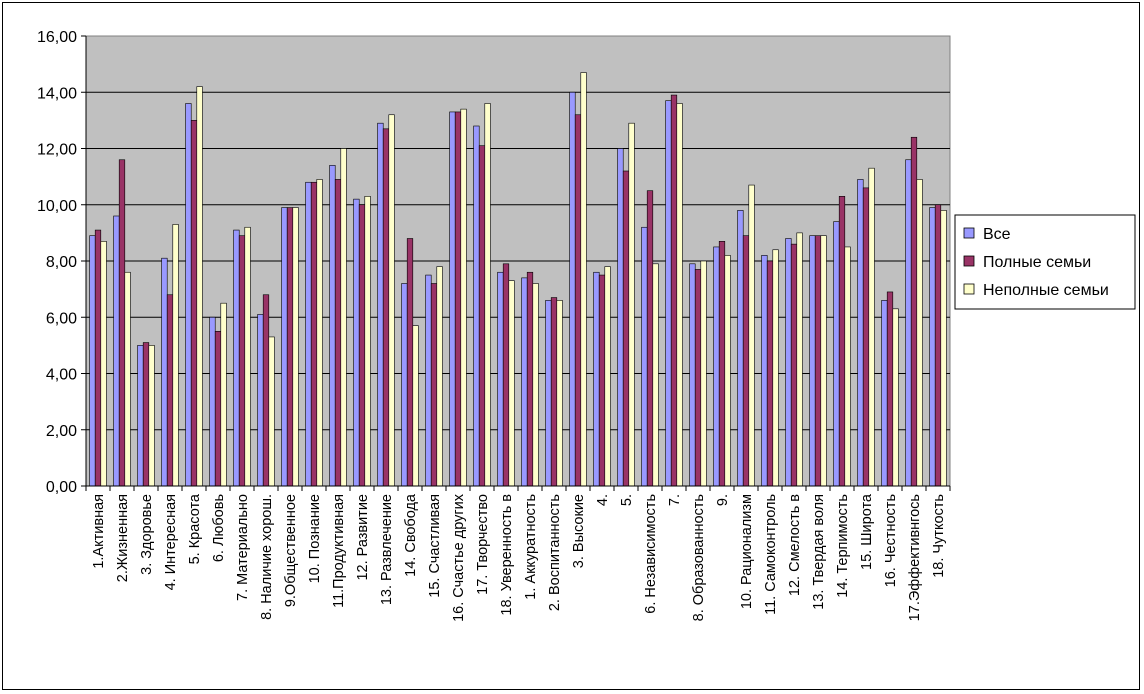 The width and height of the screenshot is (1144, 694). I want to click on x-tick-label: 14. Свобода, so click(411, 535).